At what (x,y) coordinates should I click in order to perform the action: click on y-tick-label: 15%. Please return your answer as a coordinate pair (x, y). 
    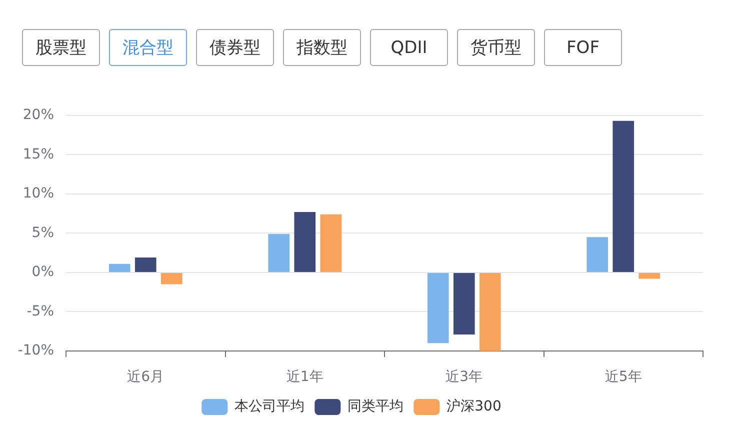
    Looking at the image, I should click on (38, 154).